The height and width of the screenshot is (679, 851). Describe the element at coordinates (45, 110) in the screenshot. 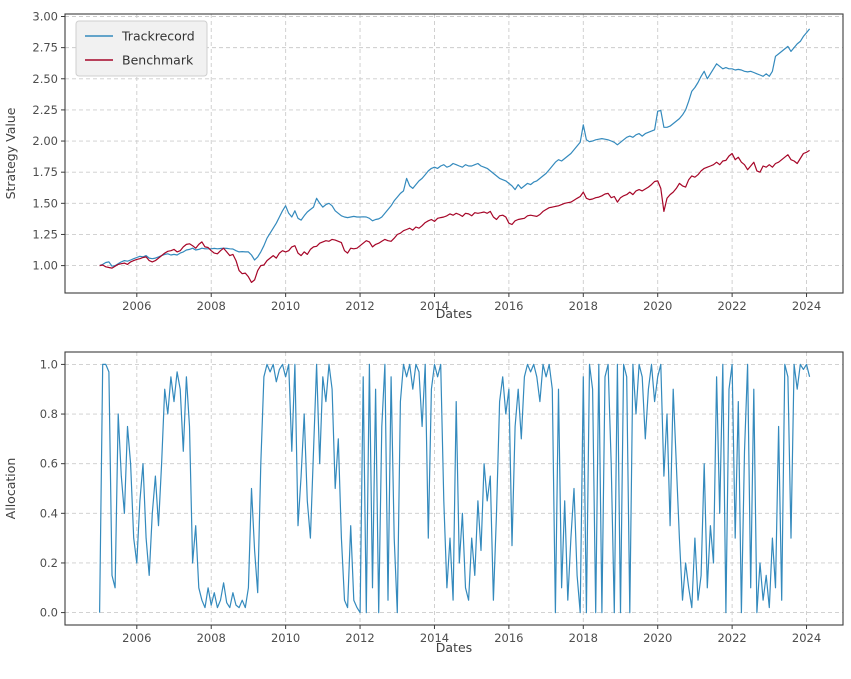

I see `y-tick-label: 2.25` at that location.